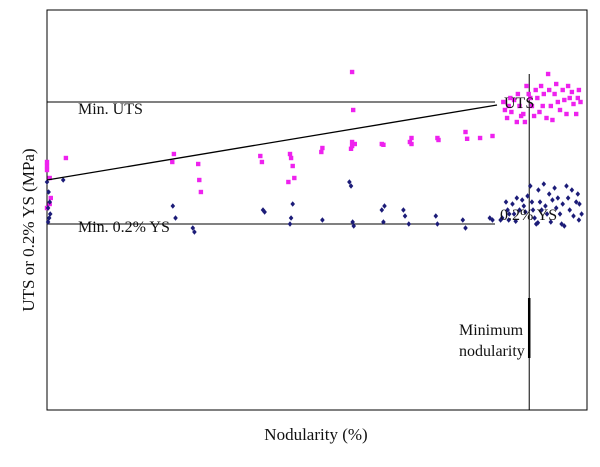  Describe the element at coordinates (315, 434) in the screenshot. I see `x-axis-label: Nodularity (%)` at that location.